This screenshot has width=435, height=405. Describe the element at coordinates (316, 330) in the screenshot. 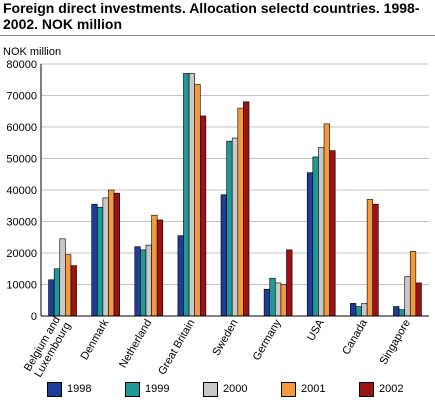

I see `x-tick-label: USA` at that location.